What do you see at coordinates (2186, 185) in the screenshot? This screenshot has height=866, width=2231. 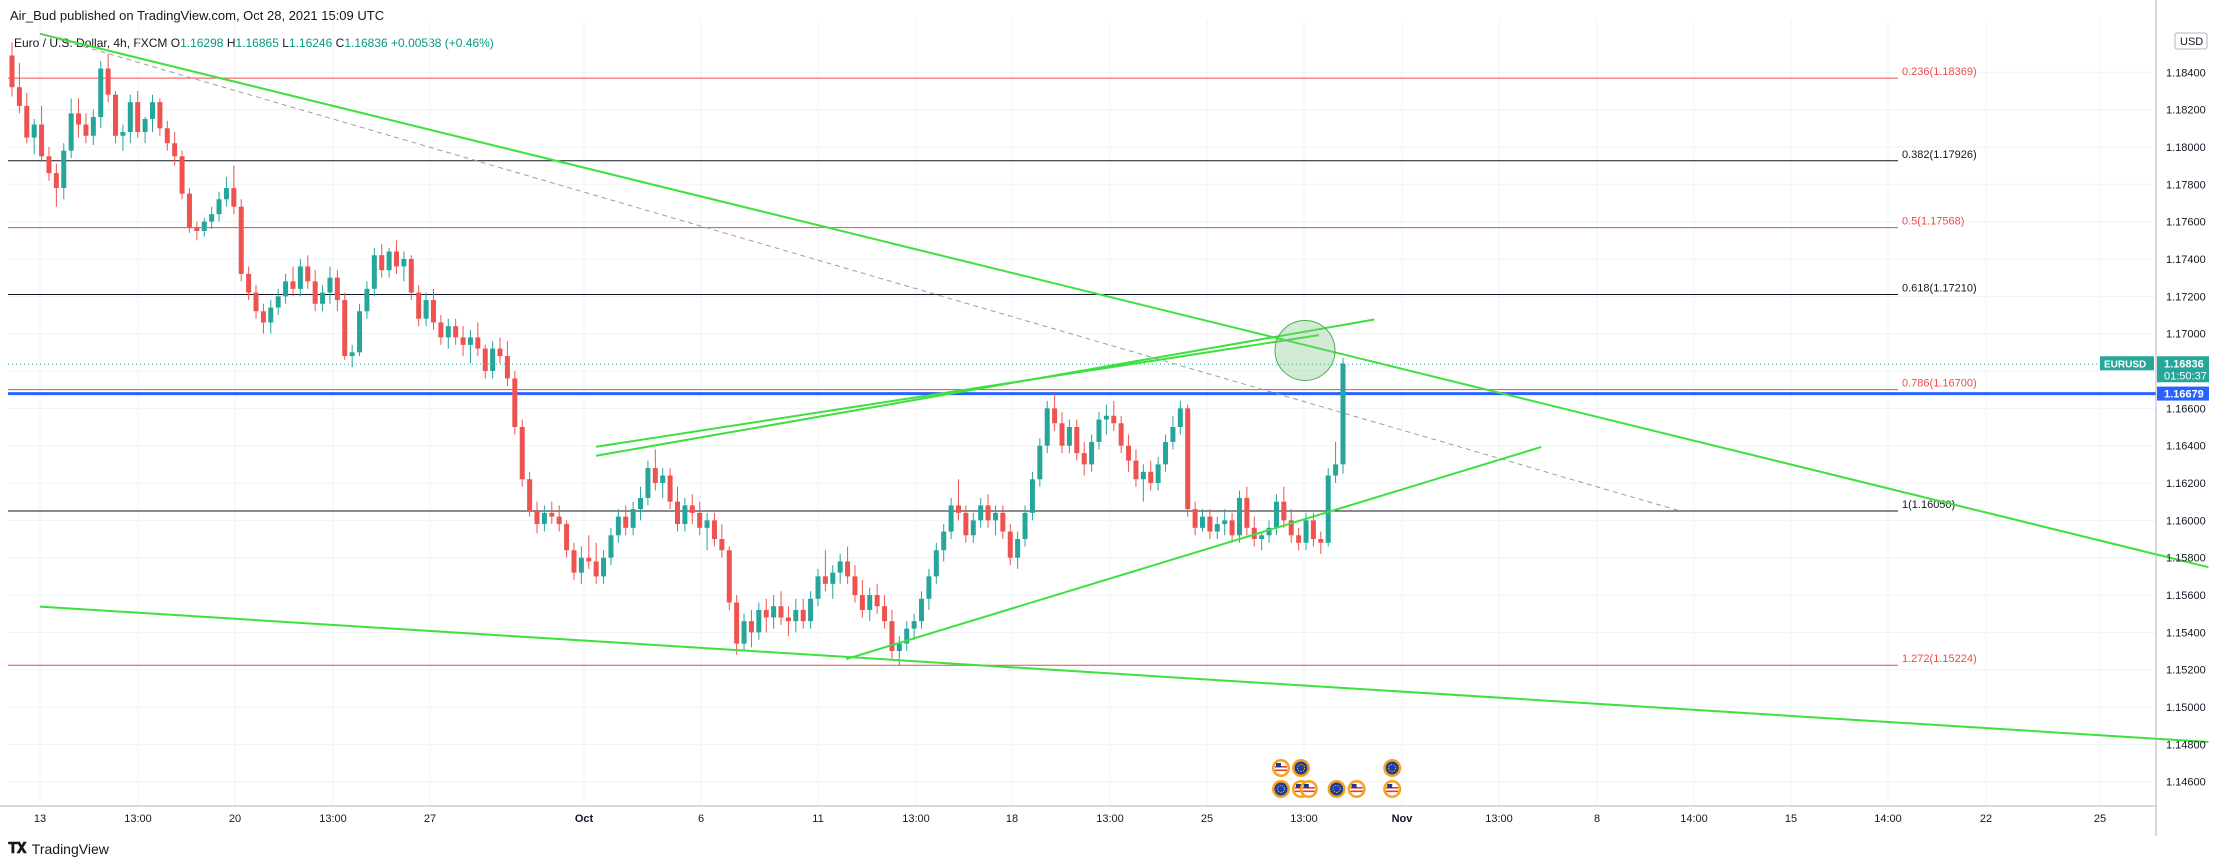 I see `y-tick-label: 1.17800` at bounding box center [2186, 185].